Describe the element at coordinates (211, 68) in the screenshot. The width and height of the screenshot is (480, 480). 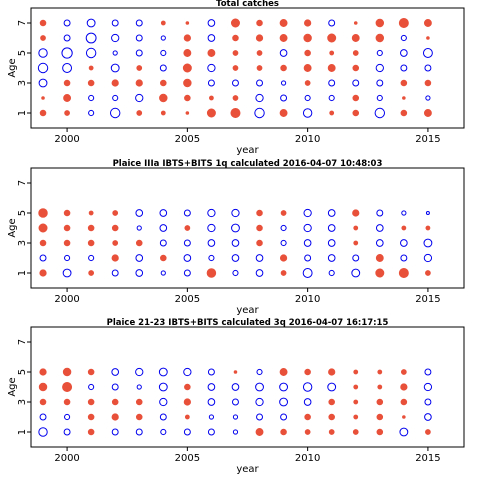
I see `bubble-age4-2006` at that location.